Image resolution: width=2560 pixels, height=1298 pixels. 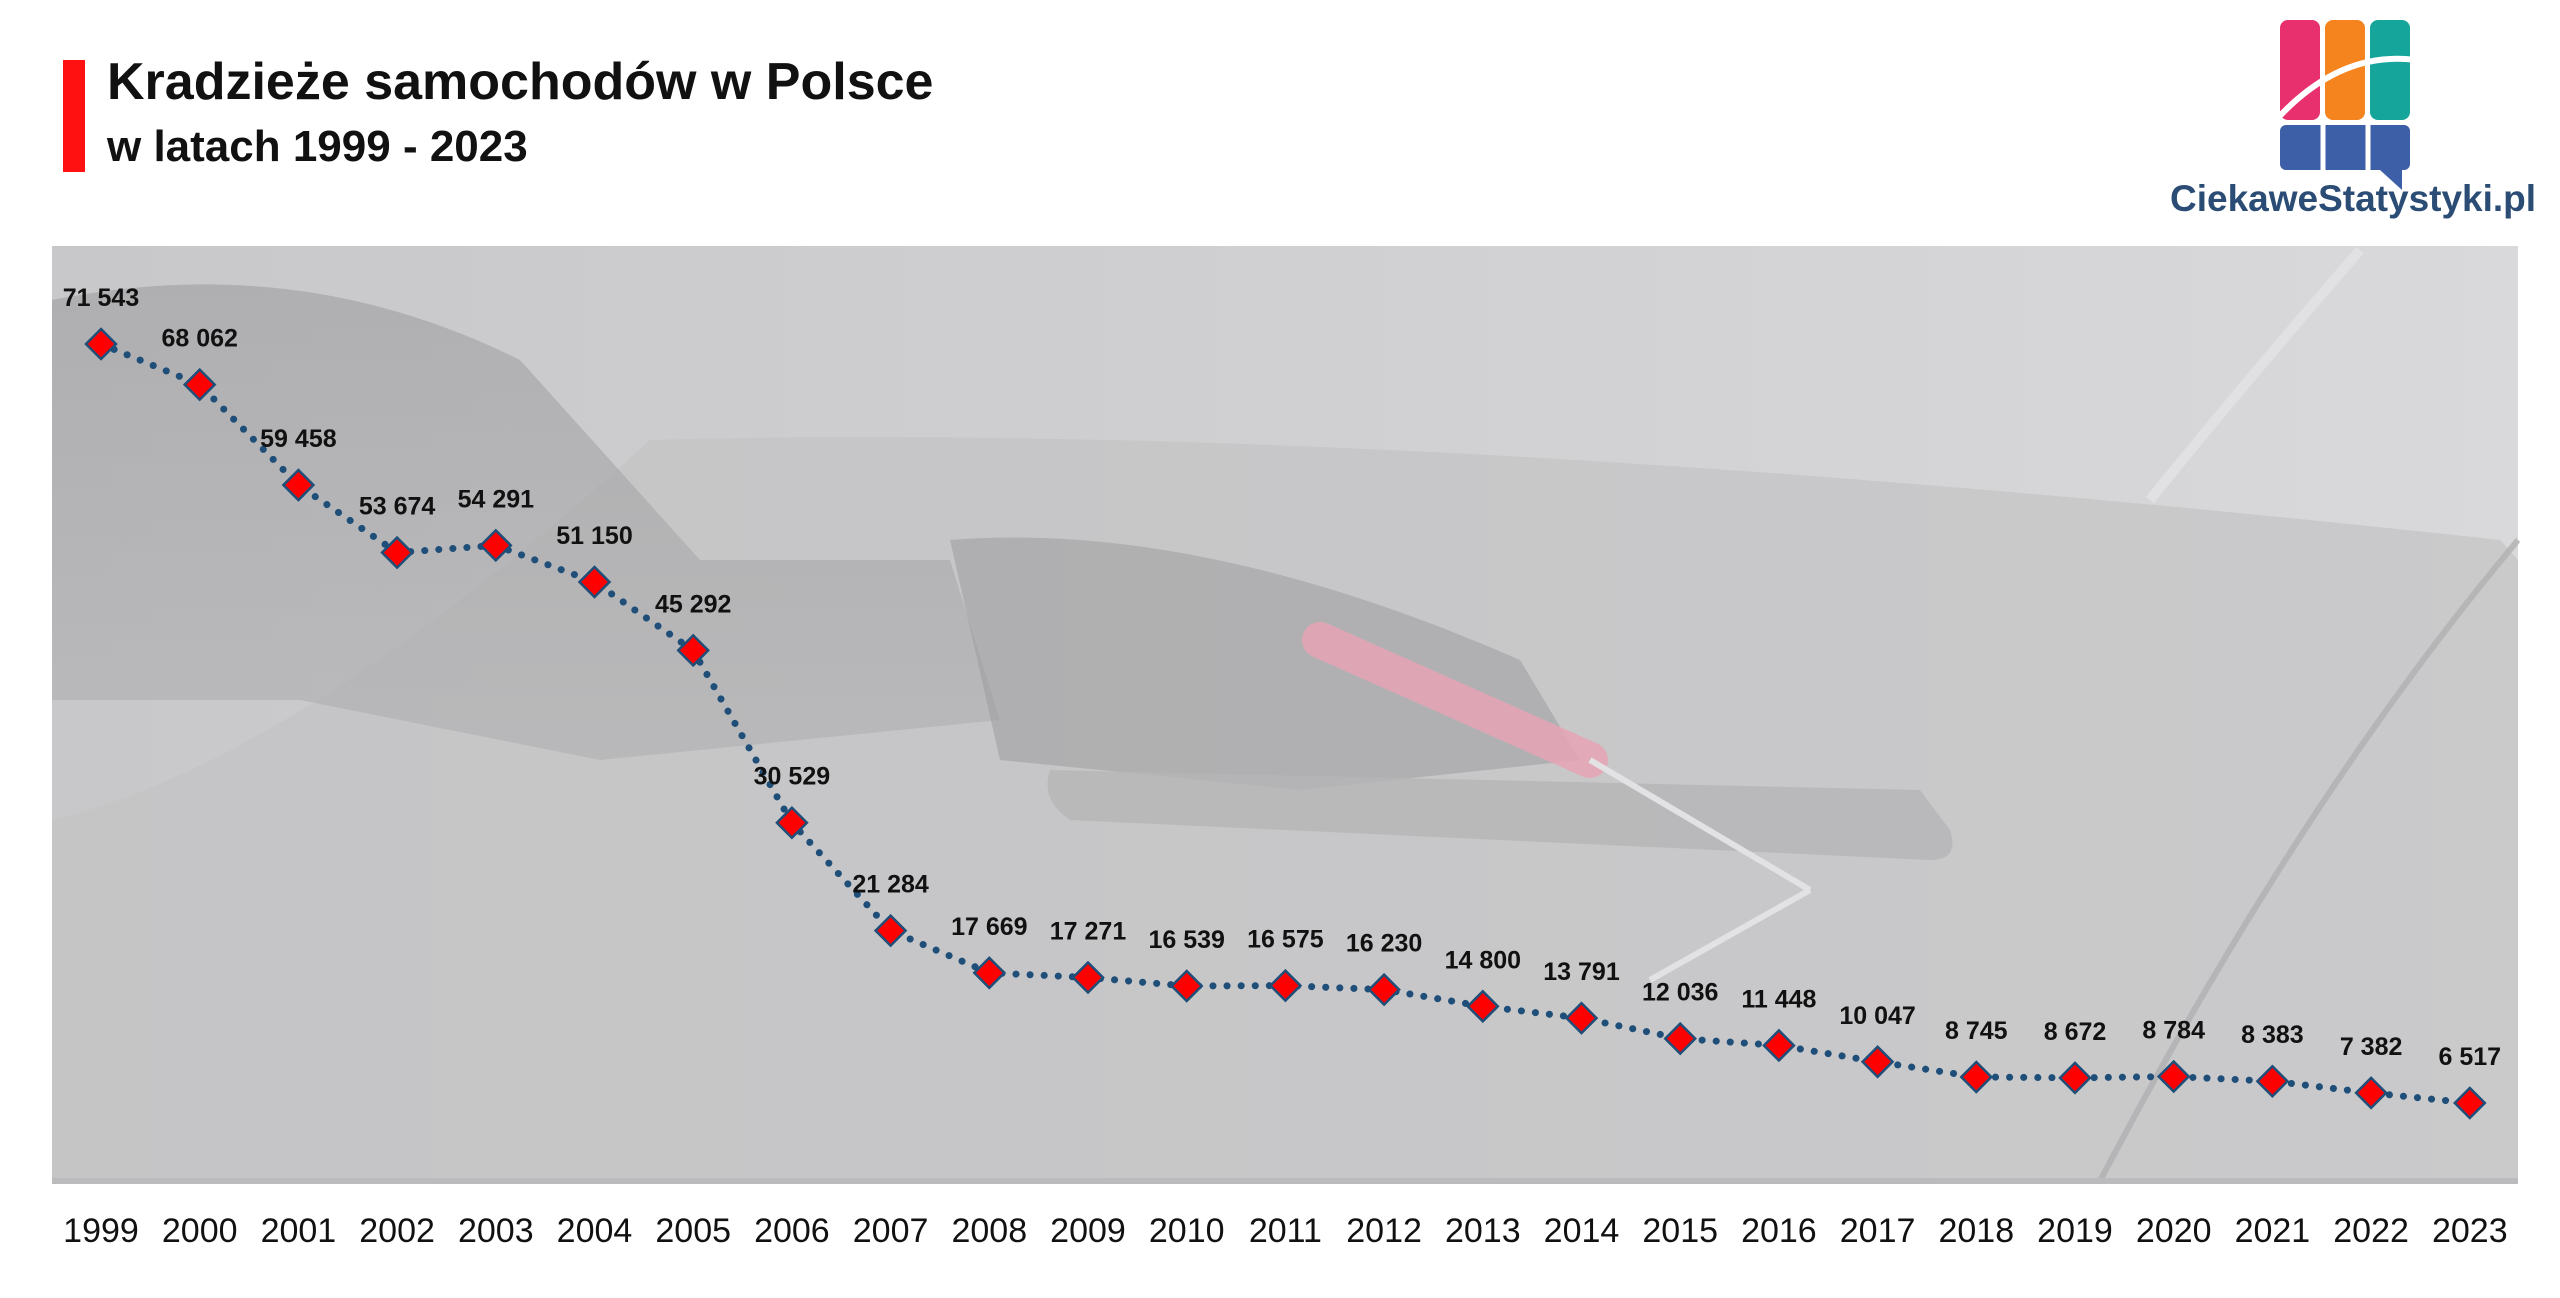 What do you see at coordinates (1187, 1231) in the screenshot?
I see `x-tick-2010: 2010` at bounding box center [1187, 1231].